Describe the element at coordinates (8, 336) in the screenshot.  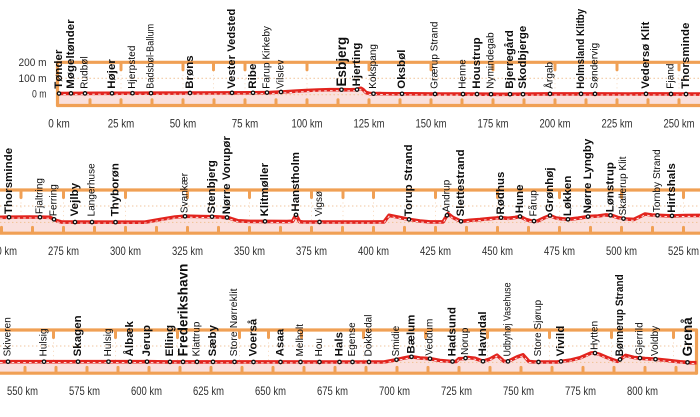
I see `svg-text: Skiveren` at that location.